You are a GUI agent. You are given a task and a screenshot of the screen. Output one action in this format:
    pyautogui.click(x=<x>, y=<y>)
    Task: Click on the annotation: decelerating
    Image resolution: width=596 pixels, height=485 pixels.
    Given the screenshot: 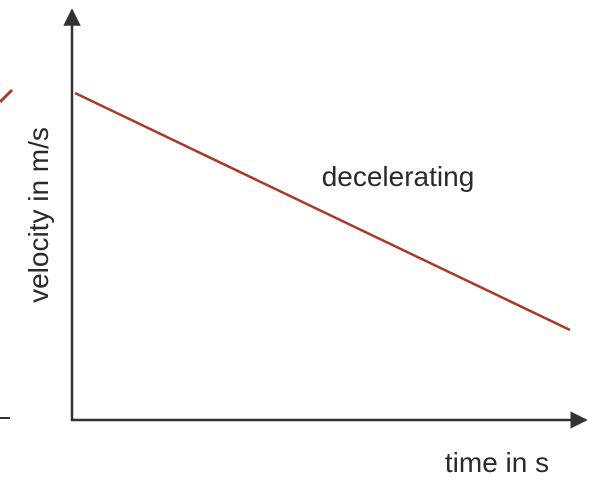 What is the action you would take?
    pyautogui.click(x=398, y=176)
    